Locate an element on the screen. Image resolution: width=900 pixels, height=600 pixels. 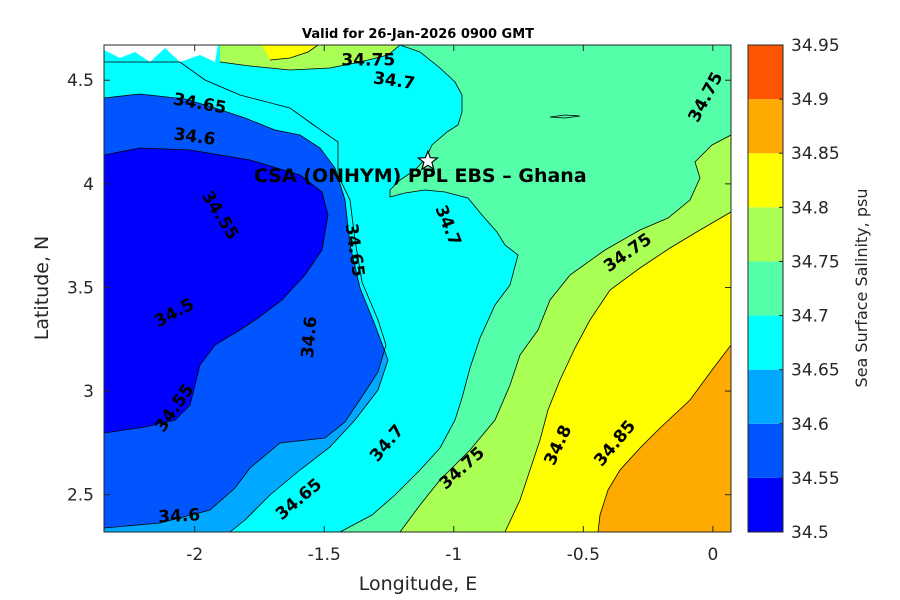
band-34-8-north-patch is located at coordinates (290, 52).